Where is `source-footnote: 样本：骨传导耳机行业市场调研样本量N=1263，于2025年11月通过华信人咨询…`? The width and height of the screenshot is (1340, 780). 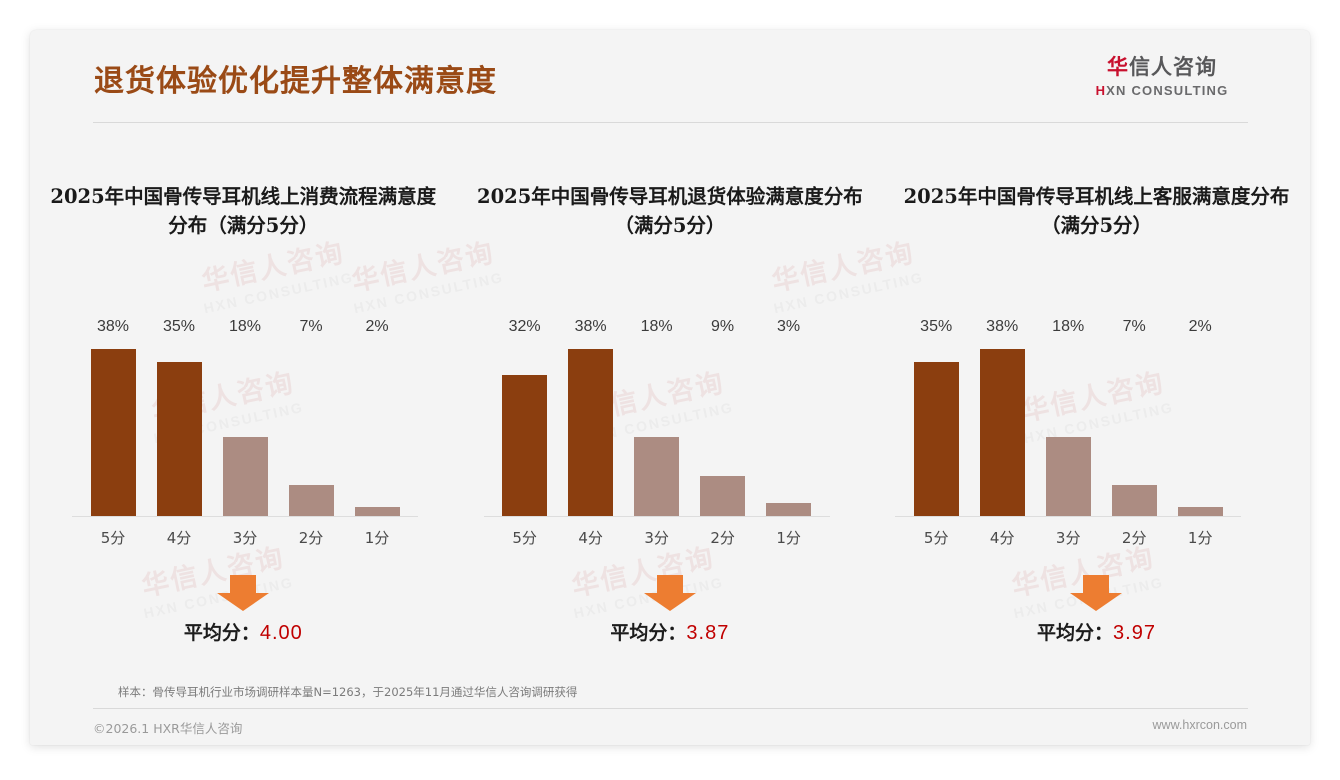 source-footnote: 样本：骨传导耳机行业市场调研样本量N=1263，于2025年11月通过华信人咨询… is located at coordinates (348, 692).